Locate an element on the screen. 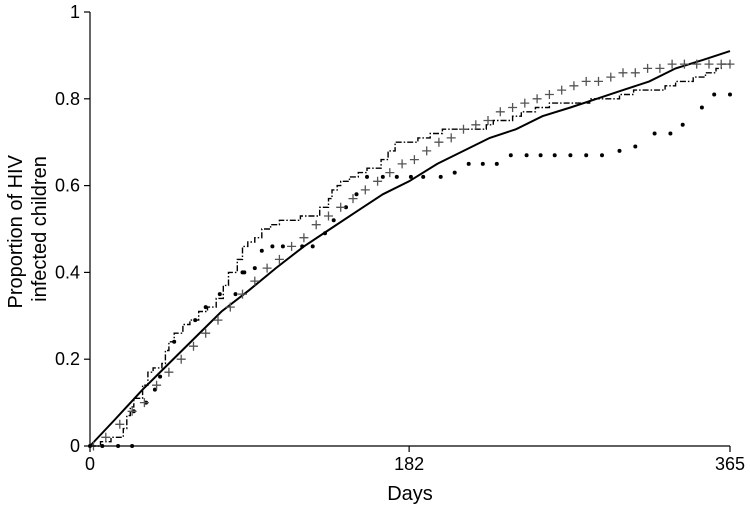 The height and width of the screenshot is (508, 750). y-axis-title-line-2: infected children is located at coordinates (40, 229).